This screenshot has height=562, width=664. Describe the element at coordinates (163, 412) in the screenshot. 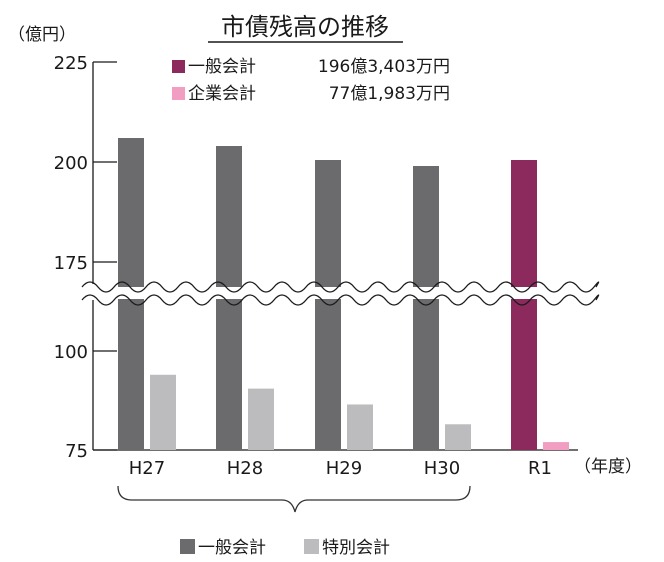

I see `bar-special-H27` at that location.